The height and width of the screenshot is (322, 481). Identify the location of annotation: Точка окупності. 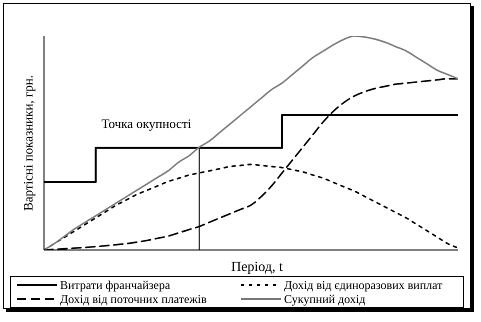
(147, 123).